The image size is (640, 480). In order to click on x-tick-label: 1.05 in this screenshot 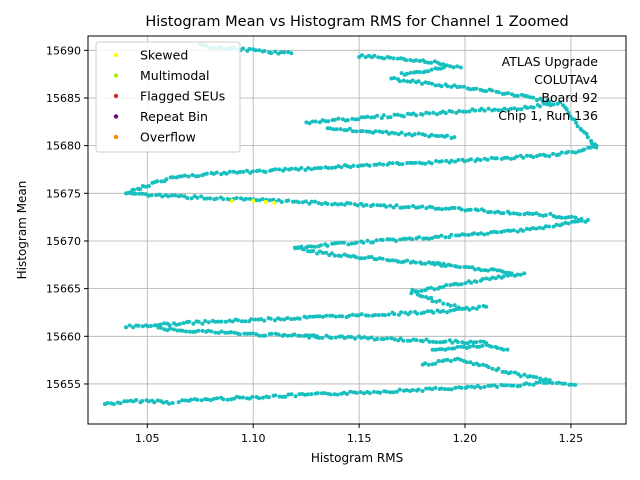, I will do `click(147, 438)`.